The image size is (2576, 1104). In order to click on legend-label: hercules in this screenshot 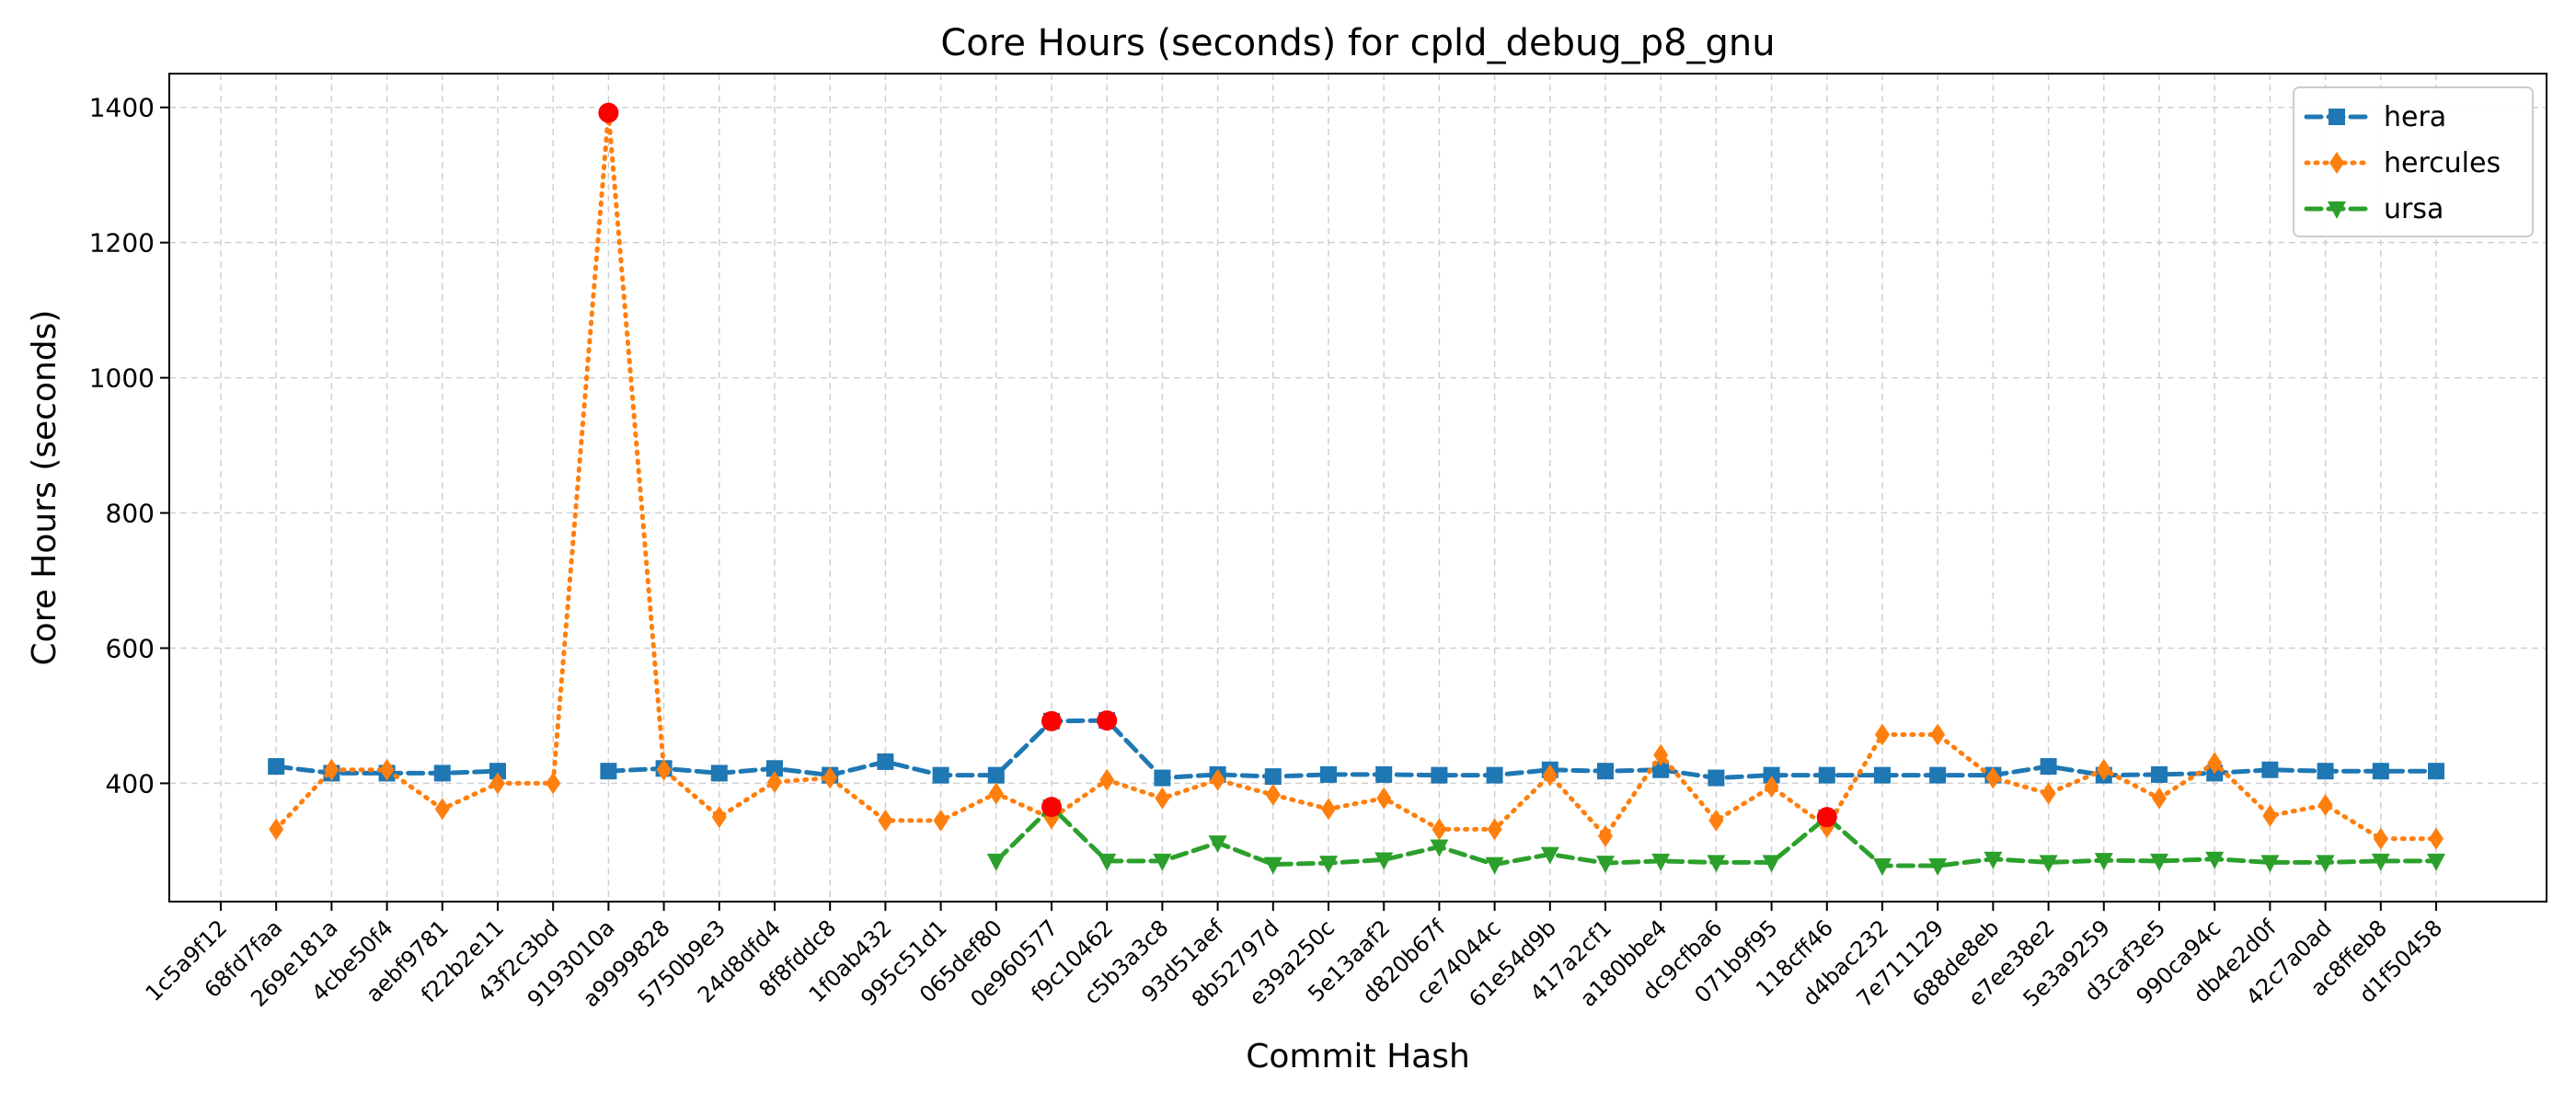, I will do `click(2442, 163)`.